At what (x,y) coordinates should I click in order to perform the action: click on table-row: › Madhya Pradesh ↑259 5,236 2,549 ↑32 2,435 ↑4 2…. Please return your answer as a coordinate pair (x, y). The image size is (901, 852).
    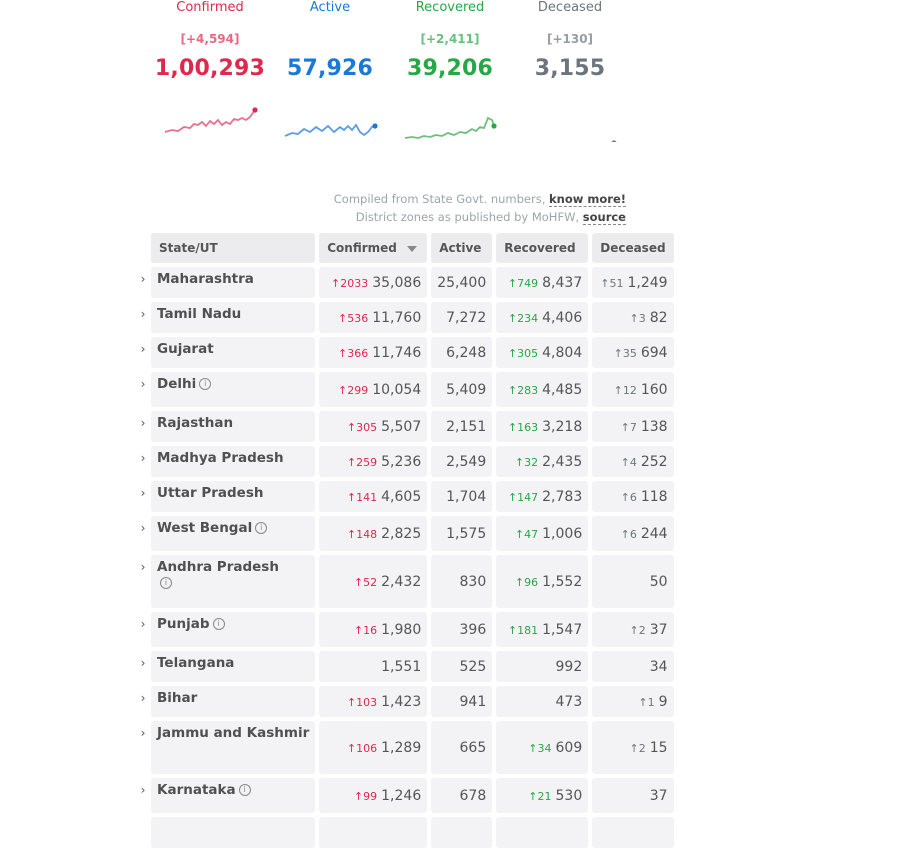
    Looking at the image, I should click on (406, 461).